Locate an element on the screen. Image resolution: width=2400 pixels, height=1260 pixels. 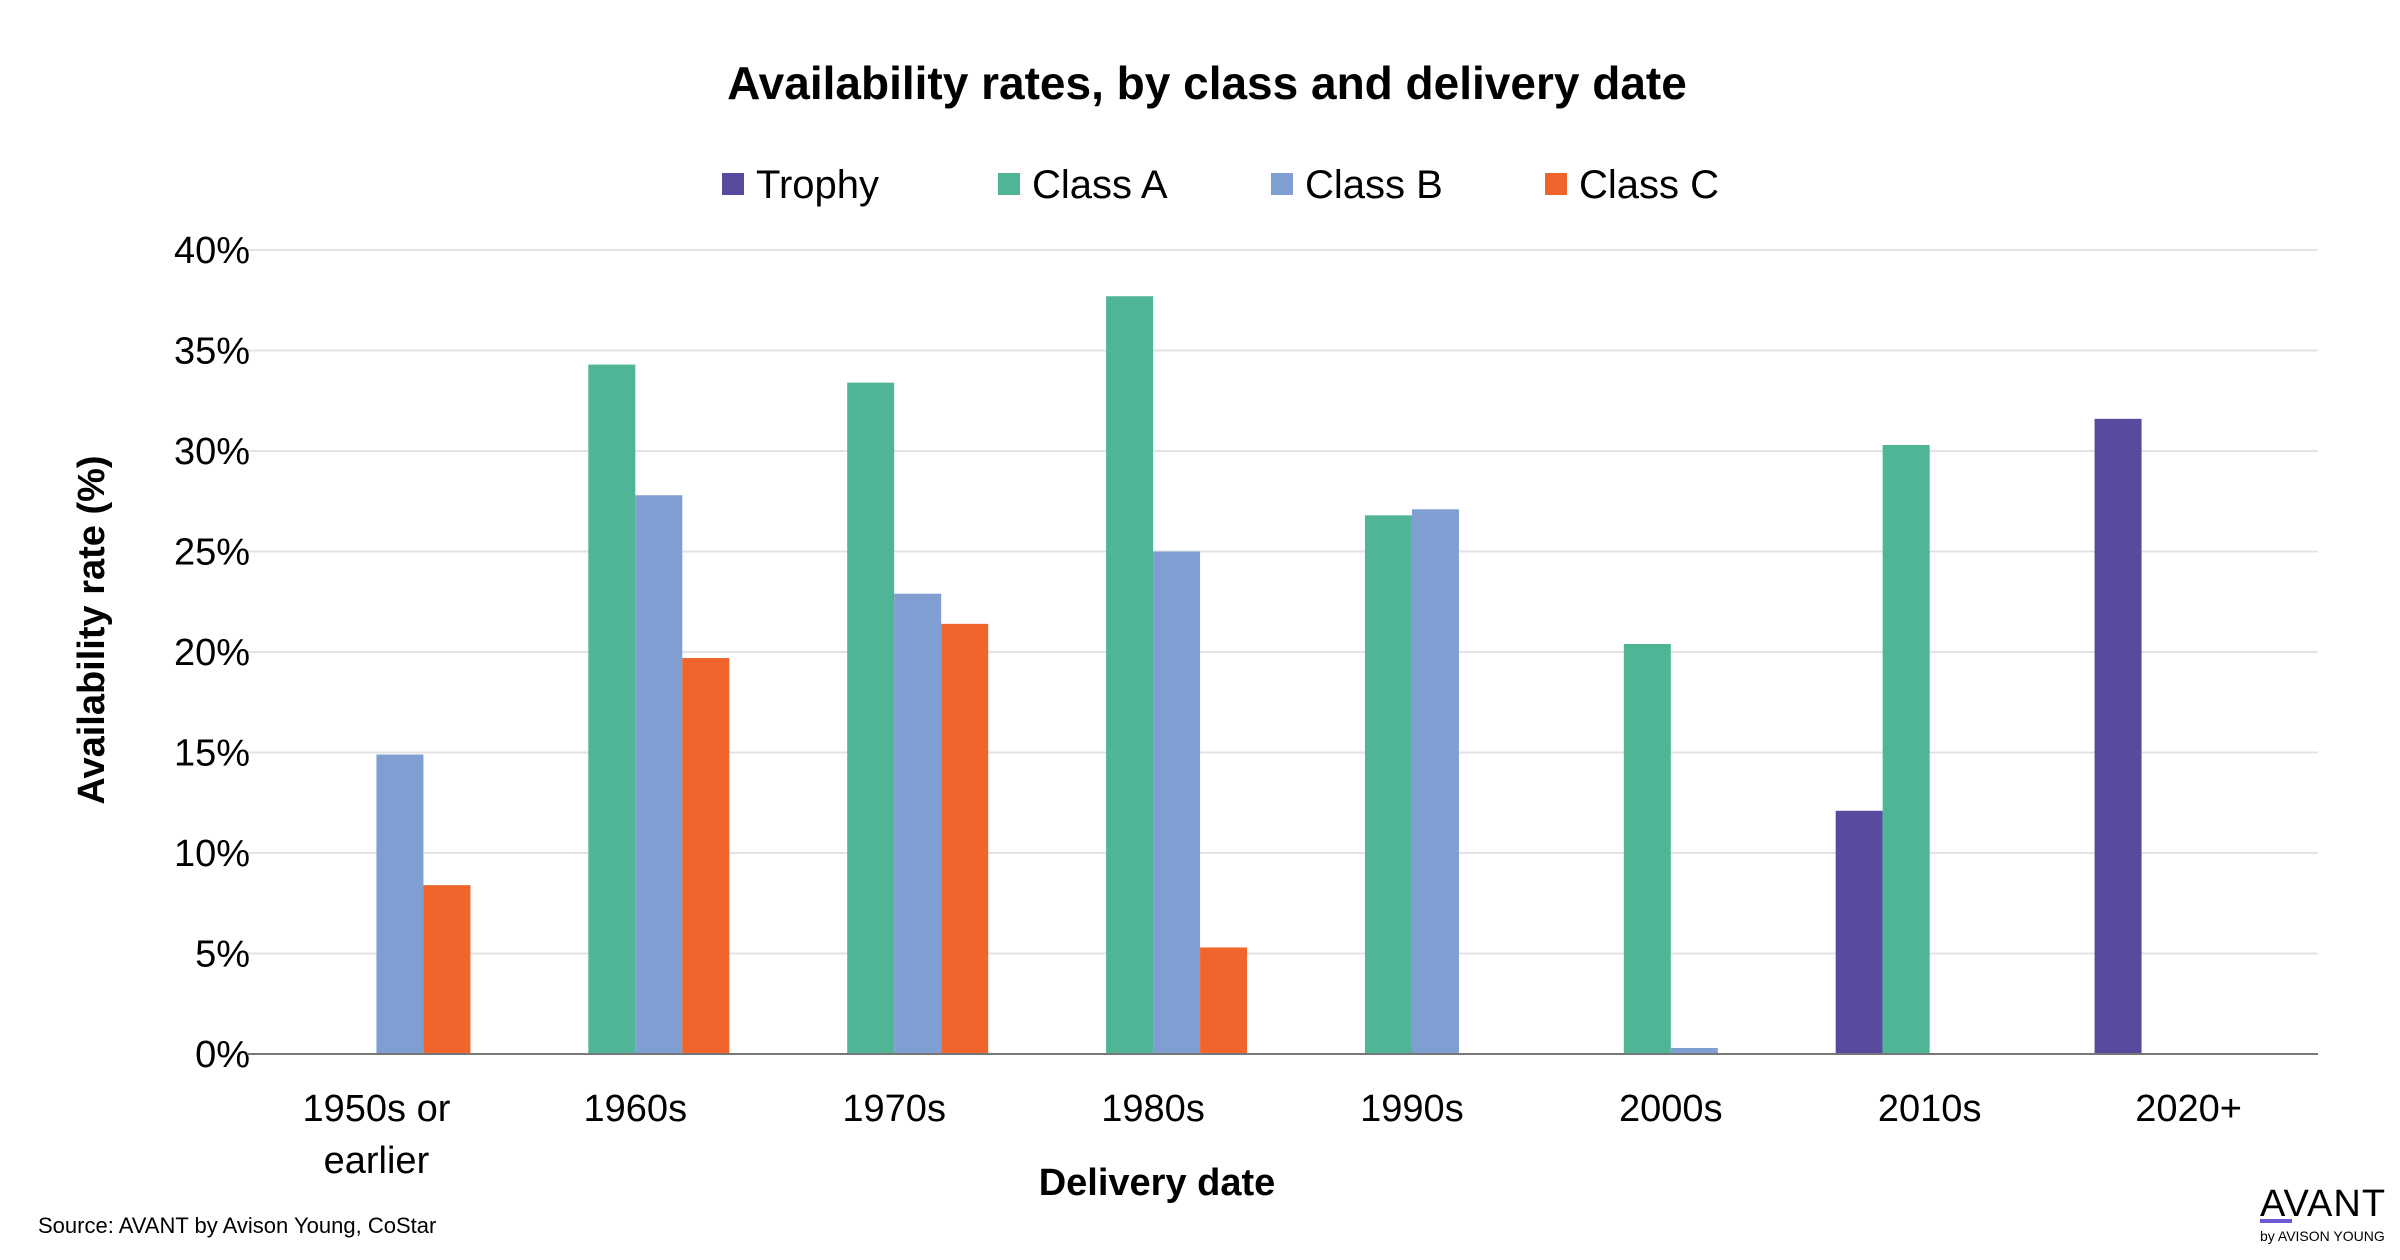
y-tick-label: 10% is located at coordinates (212, 854).